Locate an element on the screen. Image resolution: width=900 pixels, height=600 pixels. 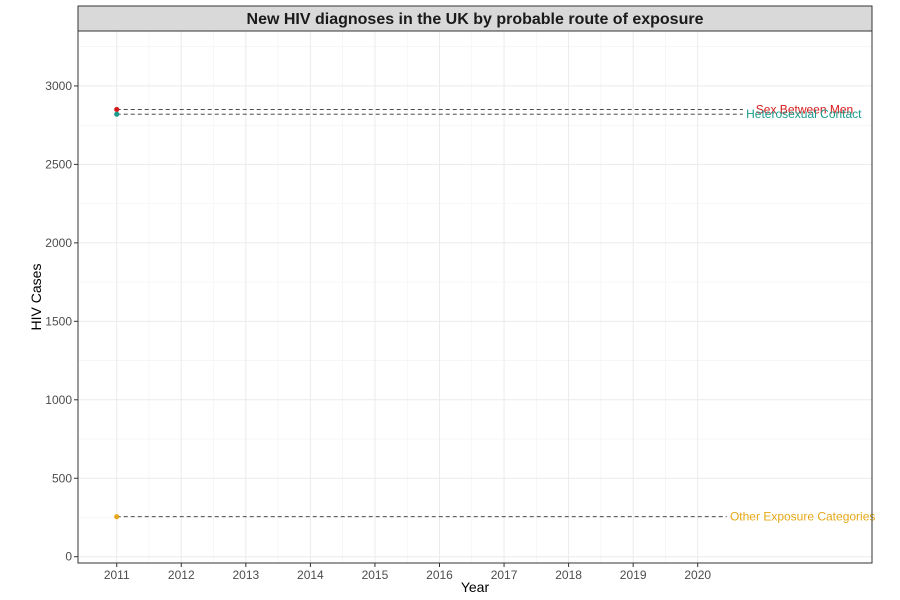
y-axis: 0 500 1000 1500 2000 2500 3000 is located at coordinates (61, 321).